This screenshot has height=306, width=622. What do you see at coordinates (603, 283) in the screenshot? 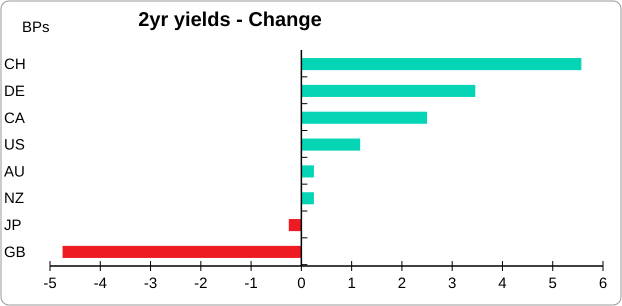
I see `x-tick-label: 6` at bounding box center [603, 283].